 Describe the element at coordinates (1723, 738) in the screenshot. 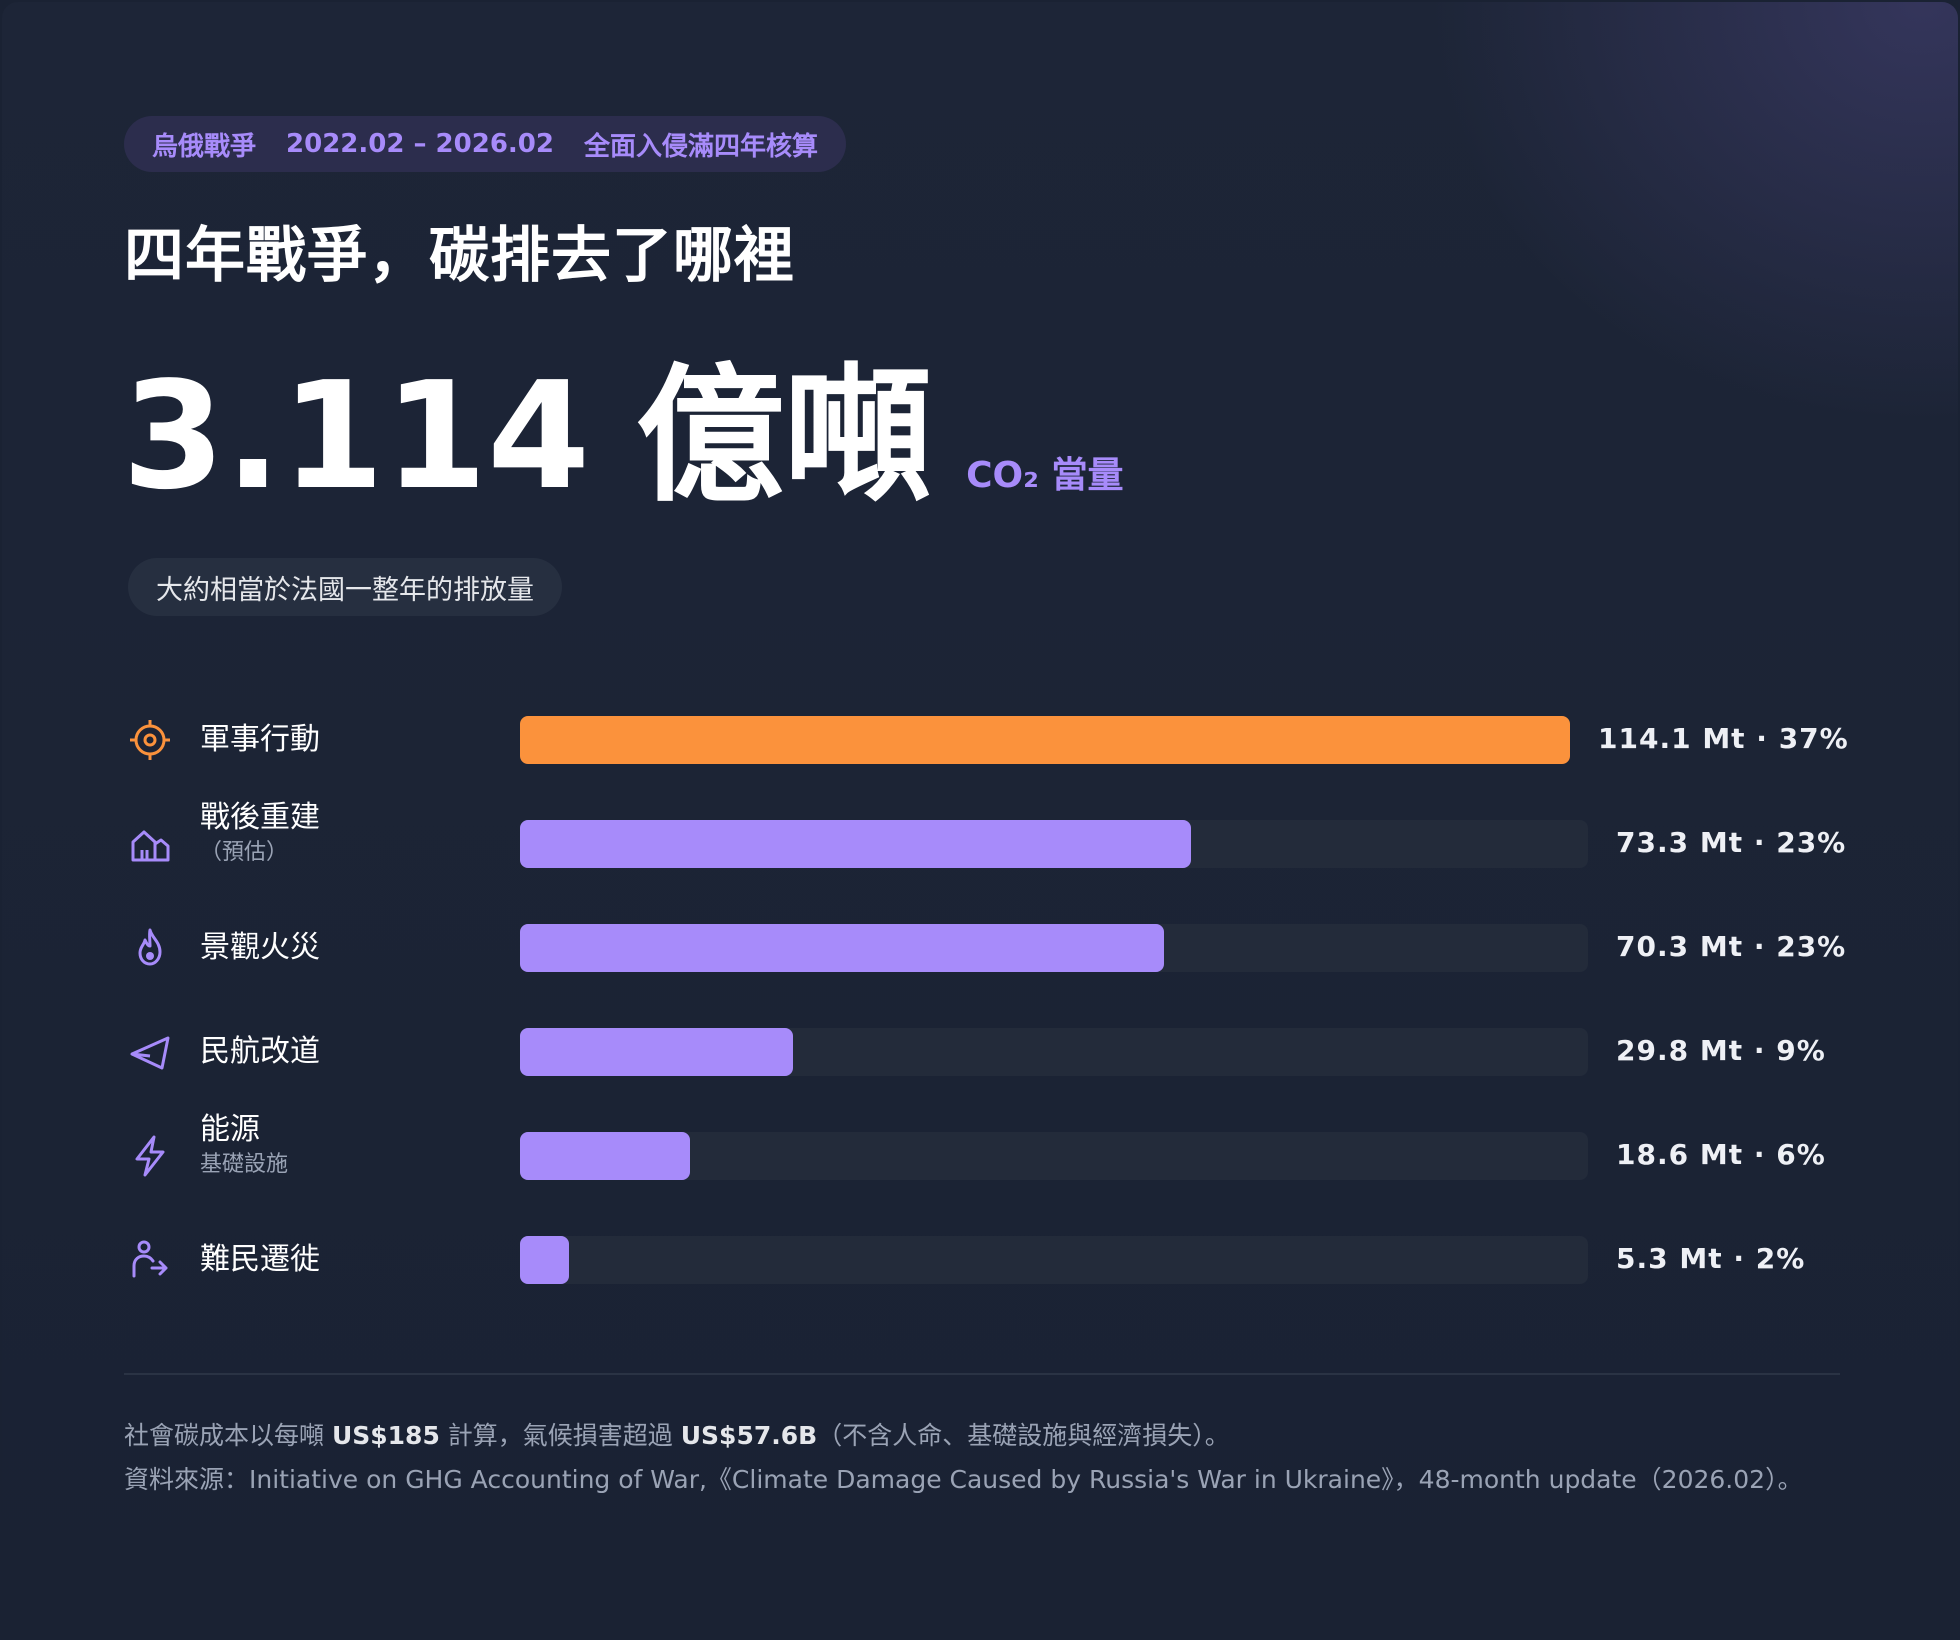

I see `bar-value-label: 114.1 Mt · 37%` at that location.